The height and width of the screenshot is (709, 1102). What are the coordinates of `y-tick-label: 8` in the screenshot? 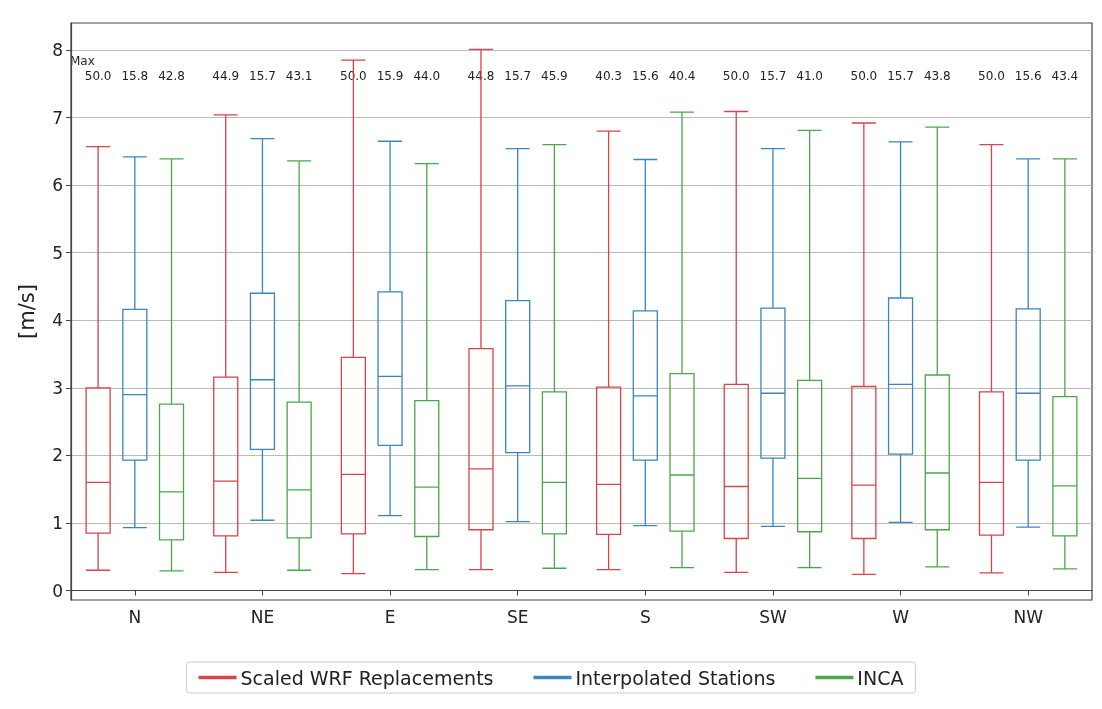 It's located at (57, 50).